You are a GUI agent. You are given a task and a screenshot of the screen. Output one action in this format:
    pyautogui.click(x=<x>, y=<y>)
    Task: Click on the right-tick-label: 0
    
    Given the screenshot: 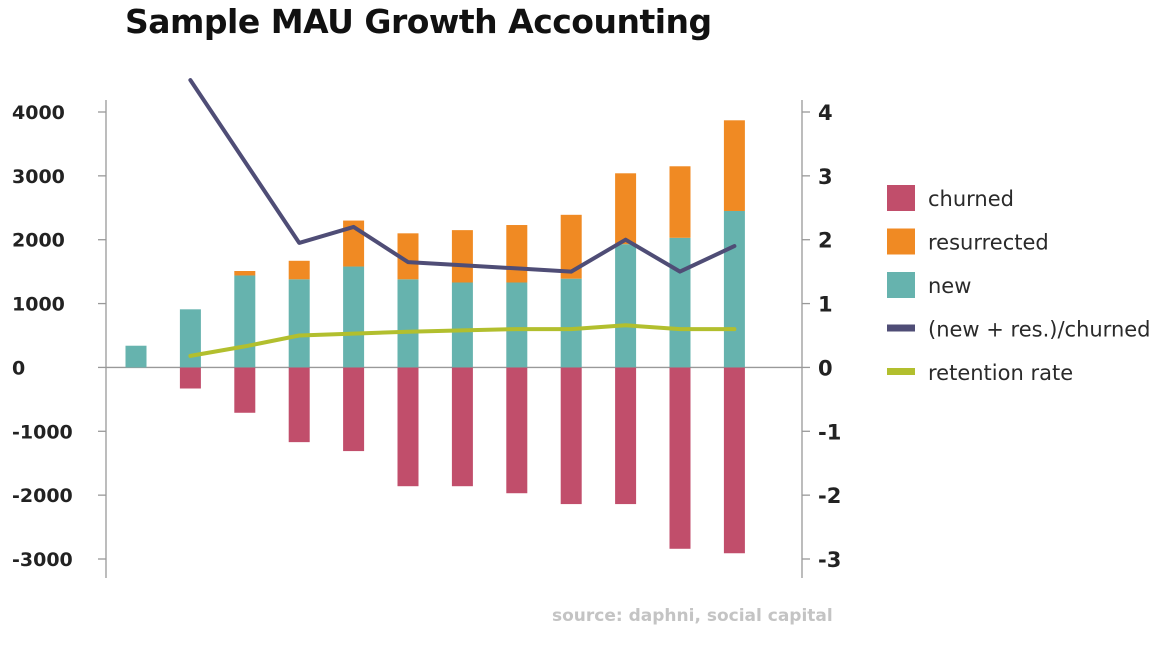 What is the action you would take?
    pyautogui.click(x=825, y=368)
    